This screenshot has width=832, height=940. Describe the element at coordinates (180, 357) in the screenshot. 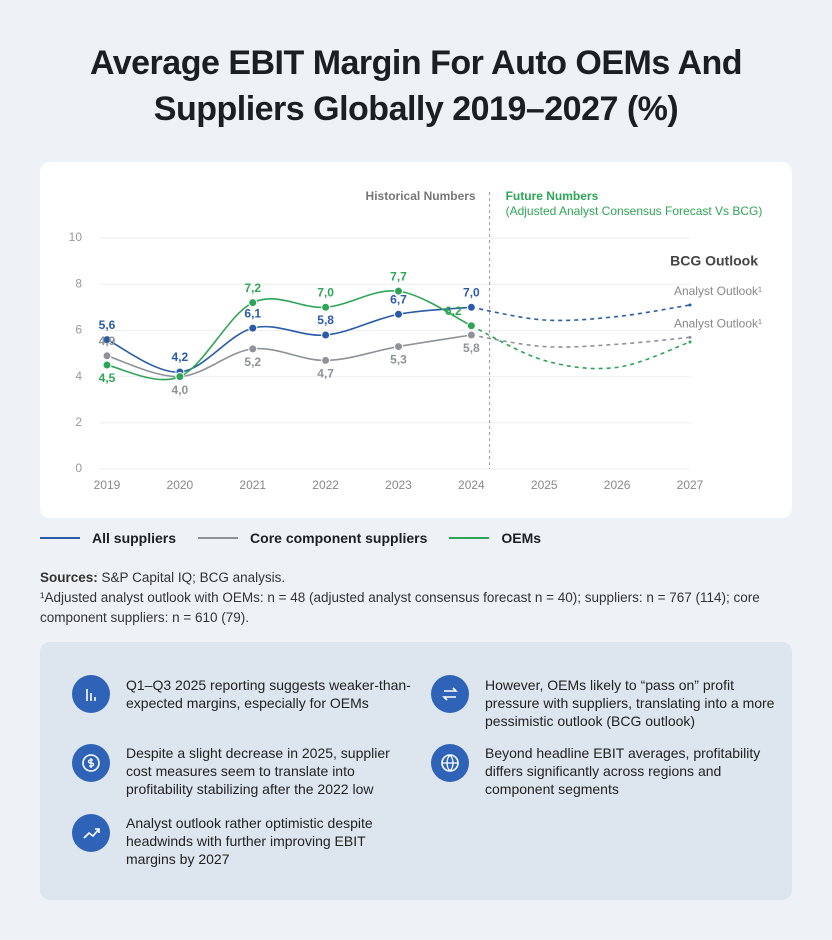

I see `value-label: 4,2` at that location.